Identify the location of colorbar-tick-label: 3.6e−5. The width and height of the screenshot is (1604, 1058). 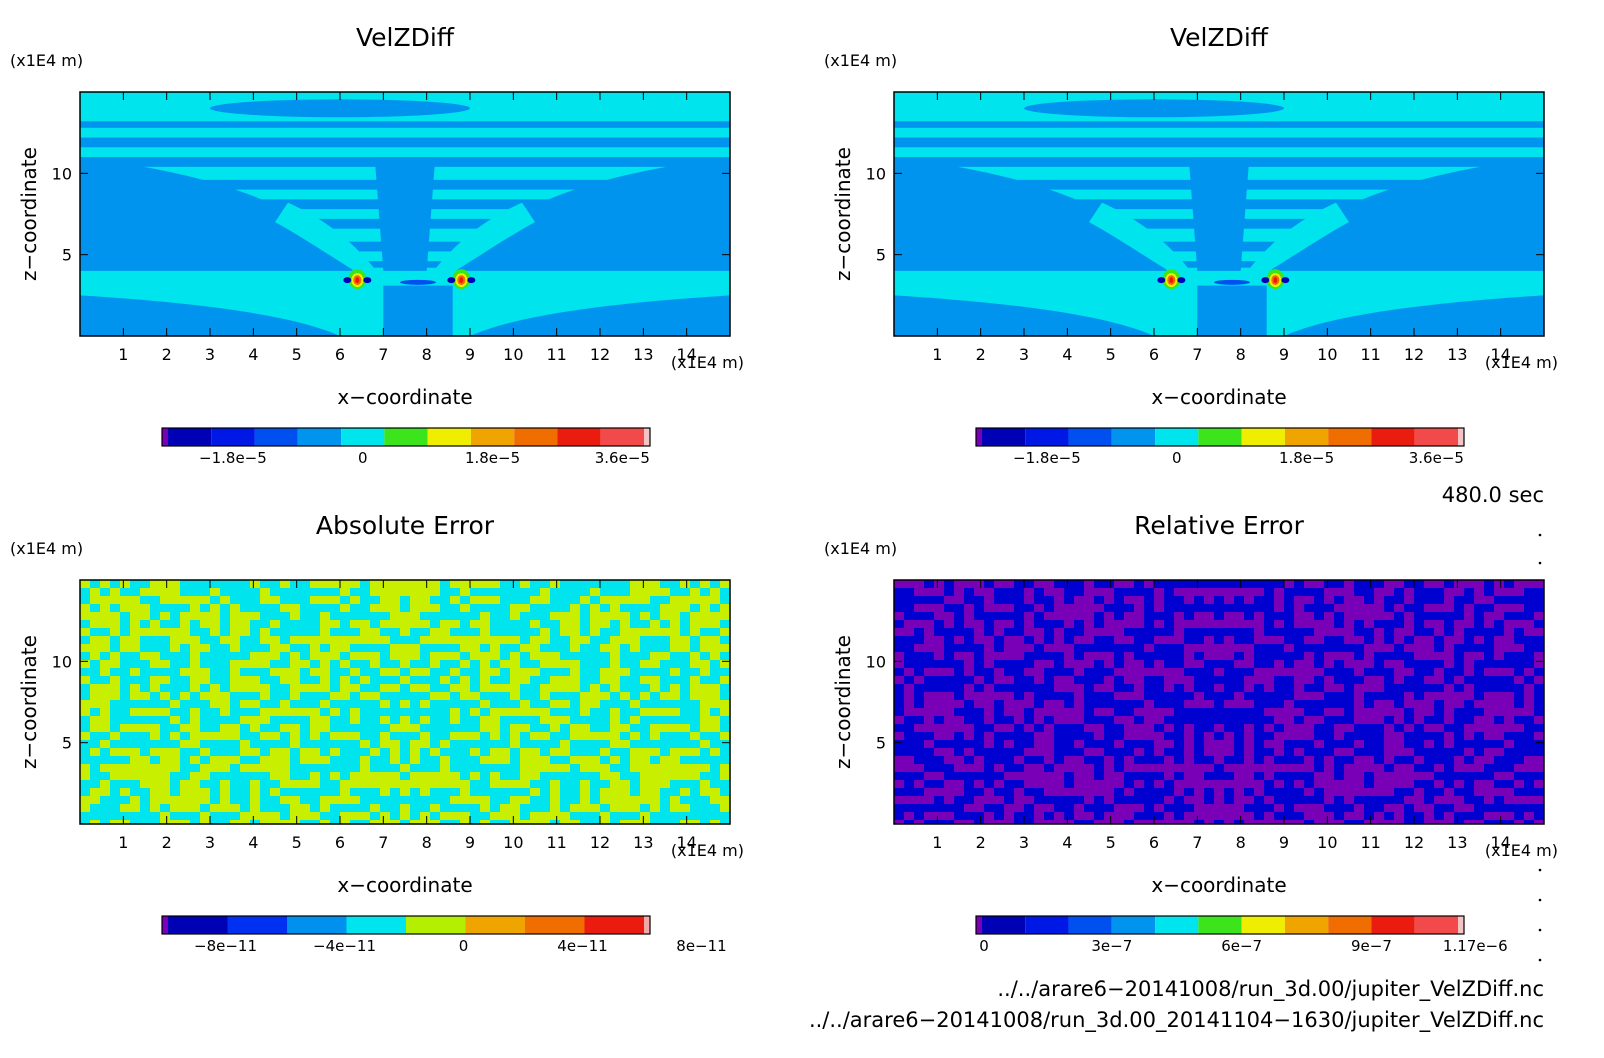
(1436, 458).